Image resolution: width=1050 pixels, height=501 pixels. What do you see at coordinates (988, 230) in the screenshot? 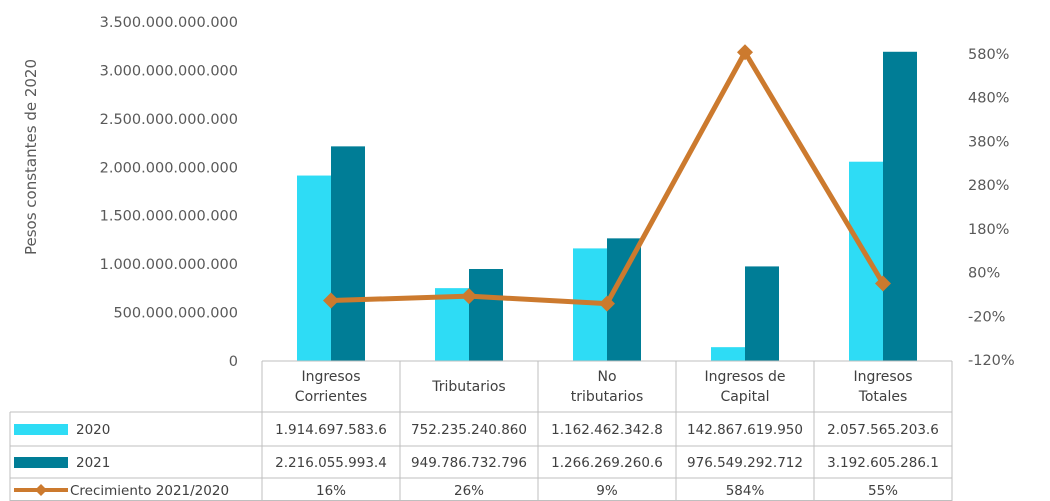
I see `y2-tick-label: 180%` at bounding box center [988, 230].